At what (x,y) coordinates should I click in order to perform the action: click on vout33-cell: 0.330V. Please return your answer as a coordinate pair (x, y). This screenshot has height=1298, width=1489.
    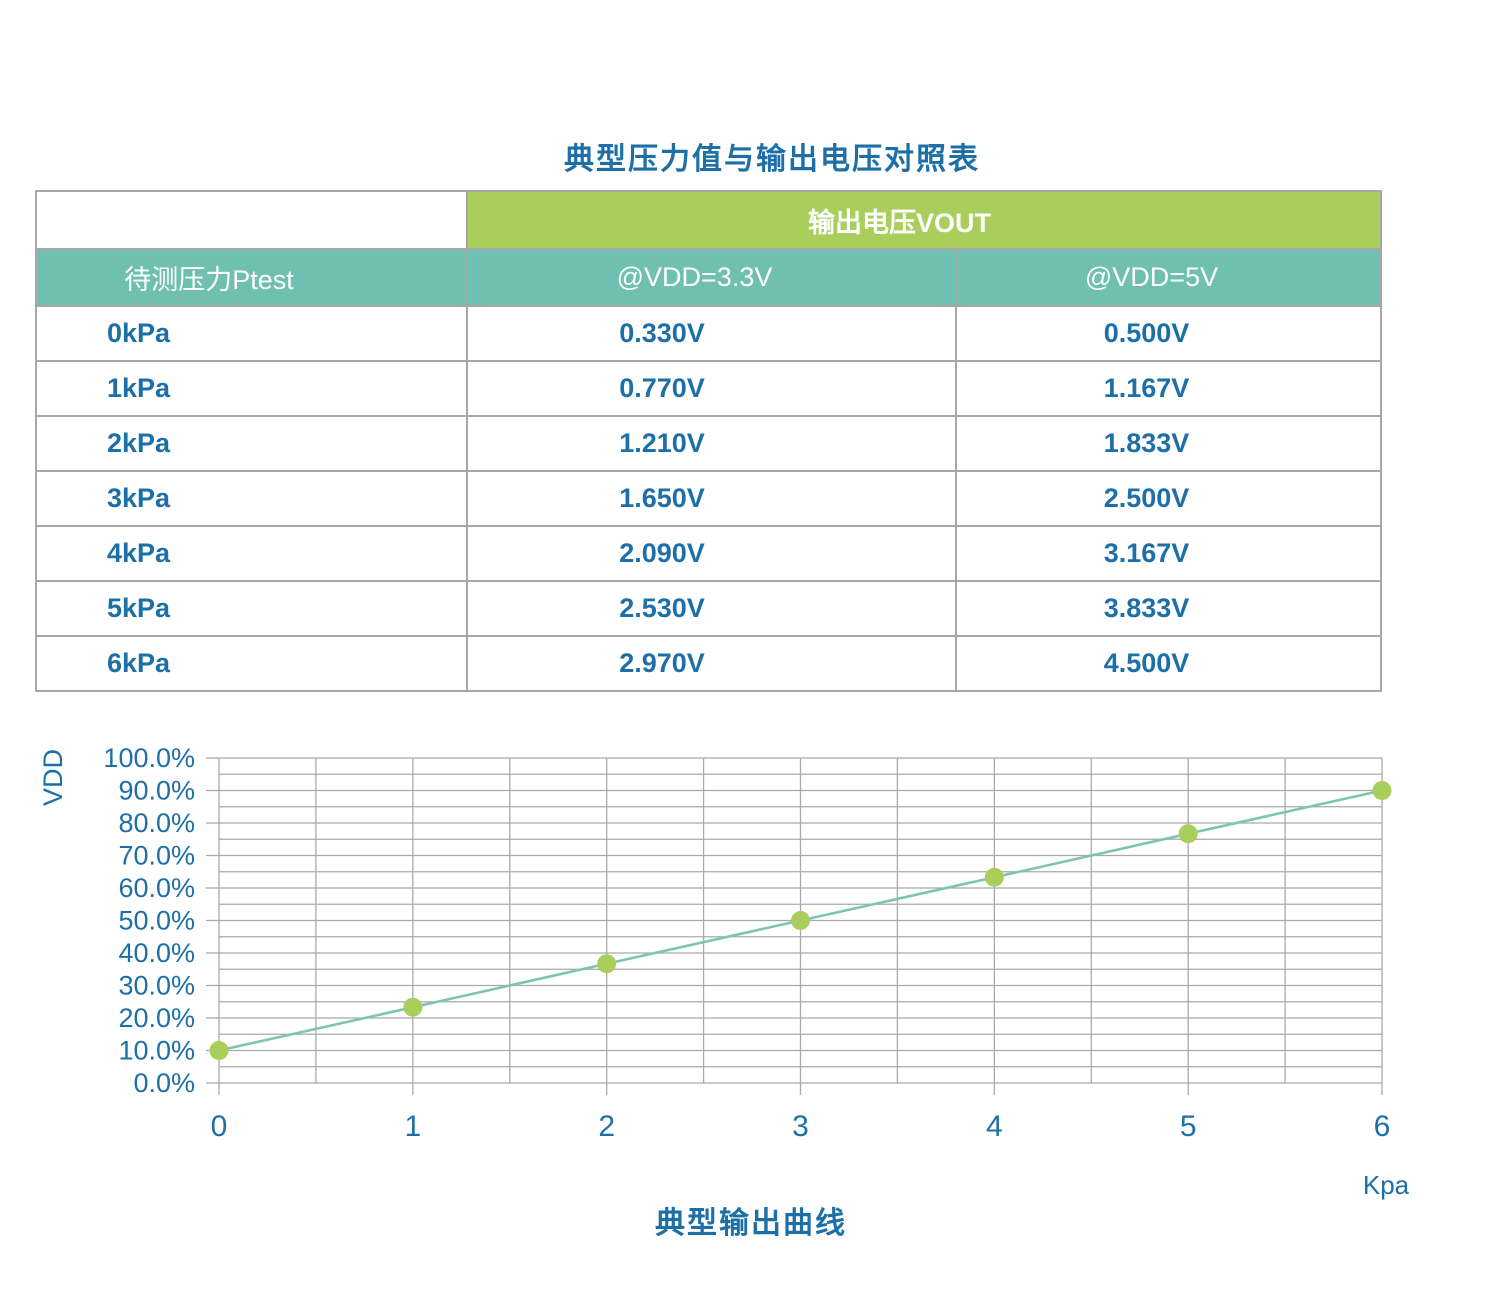
    Looking at the image, I should click on (711, 333).